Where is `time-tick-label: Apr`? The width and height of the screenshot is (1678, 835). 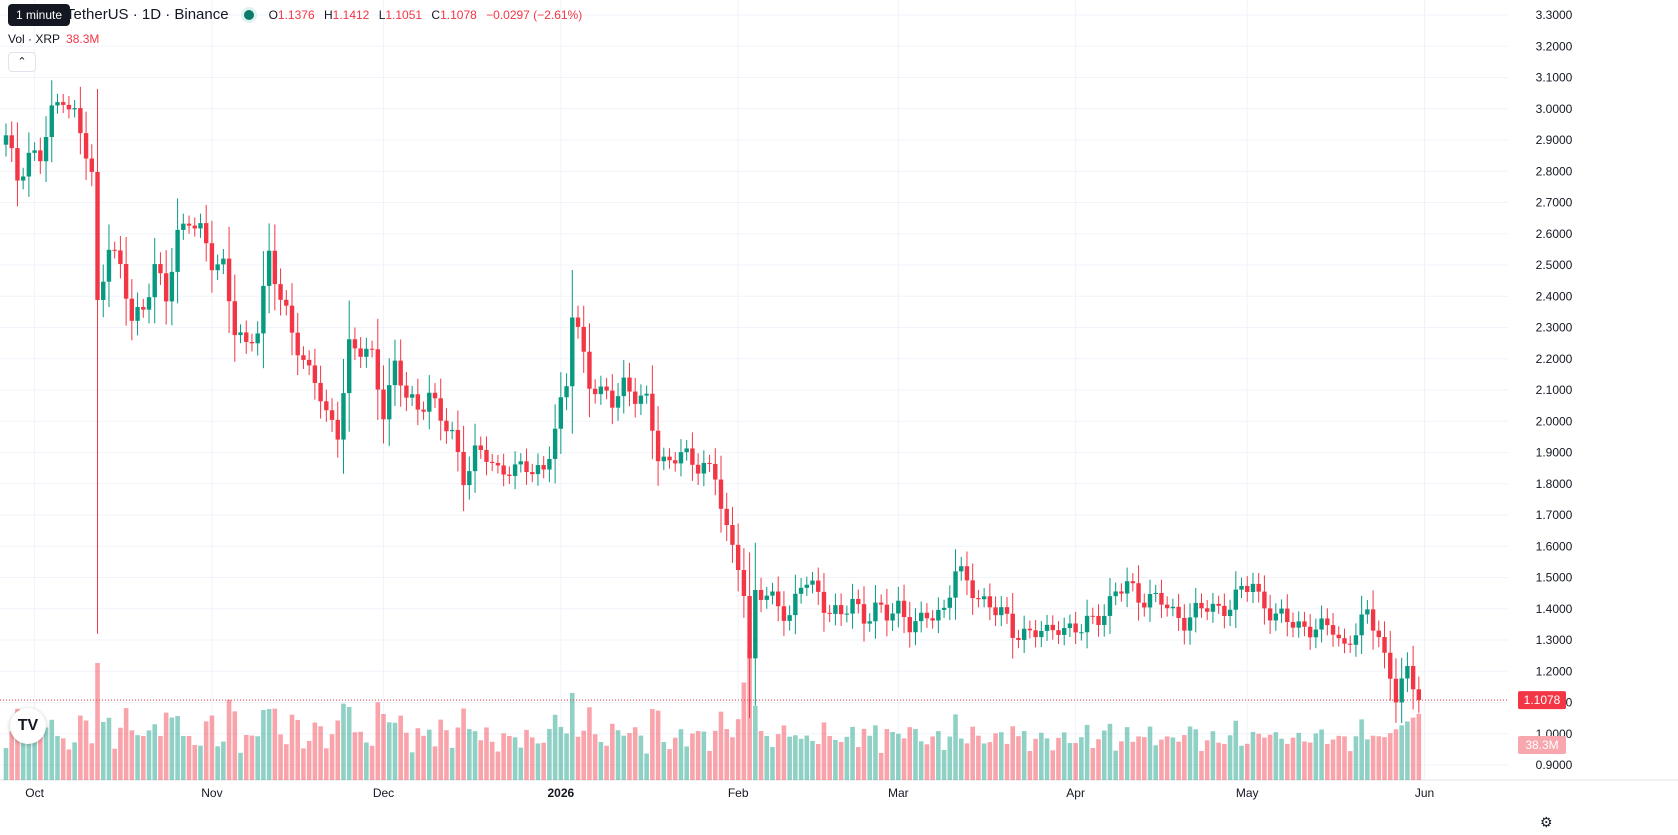
time-tick-label: Apr is located at coordinates (1075, 793).